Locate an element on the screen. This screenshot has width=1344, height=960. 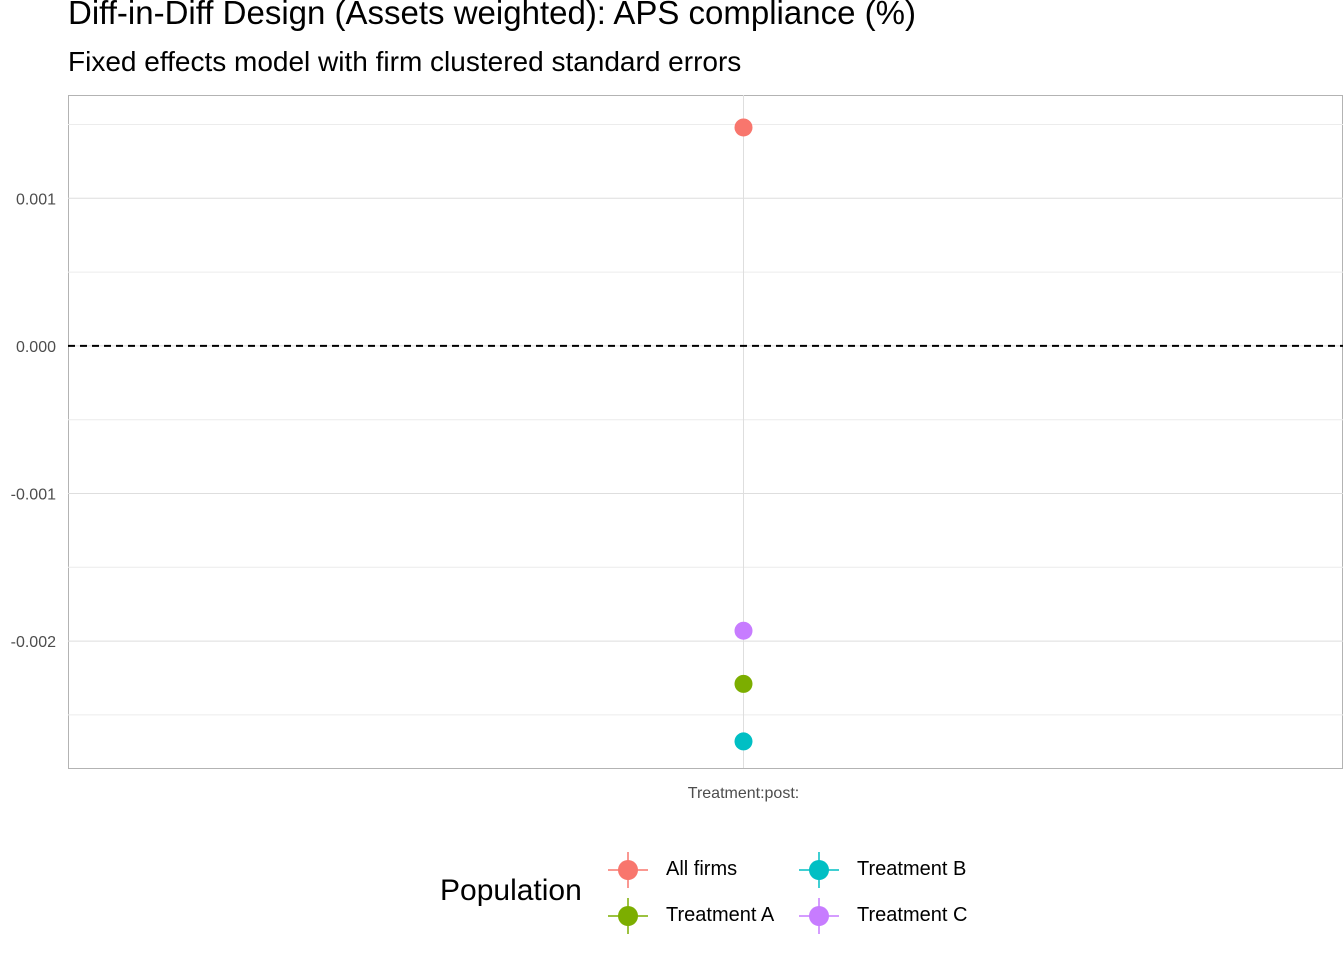
y-tick-label: -0.001 is located at coordinates (33, 494).